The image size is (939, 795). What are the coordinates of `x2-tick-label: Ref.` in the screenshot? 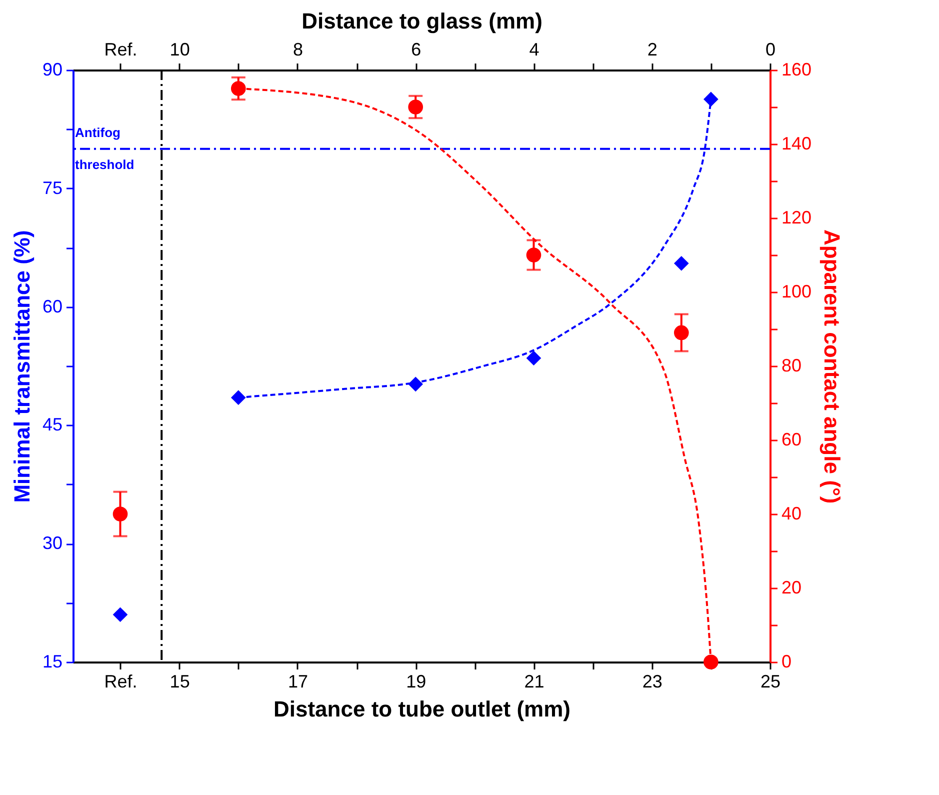 It's located at (121, 50).